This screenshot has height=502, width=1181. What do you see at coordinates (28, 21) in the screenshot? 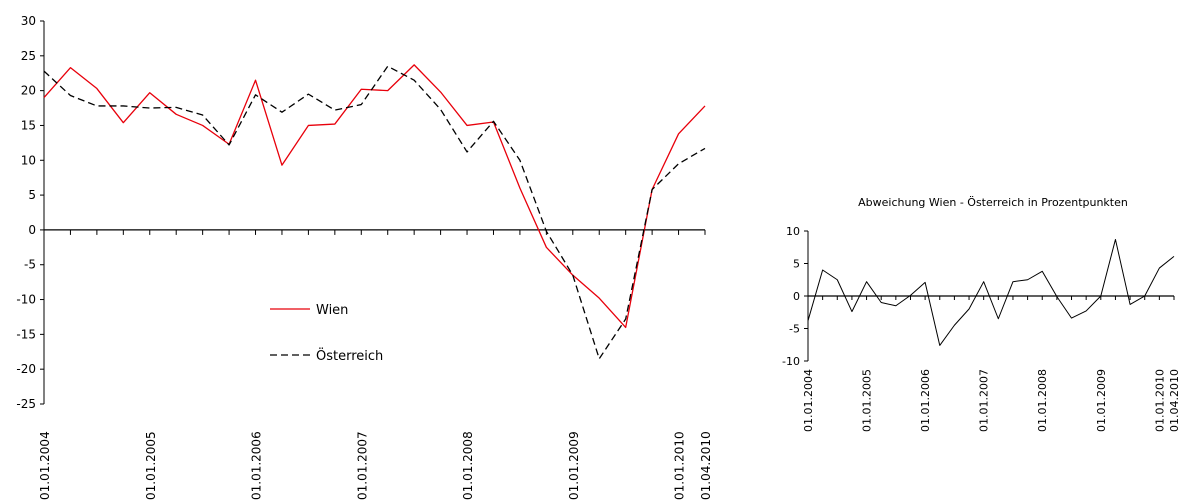
I see `y-tick-label: 30` at bounding box center [28, 21].